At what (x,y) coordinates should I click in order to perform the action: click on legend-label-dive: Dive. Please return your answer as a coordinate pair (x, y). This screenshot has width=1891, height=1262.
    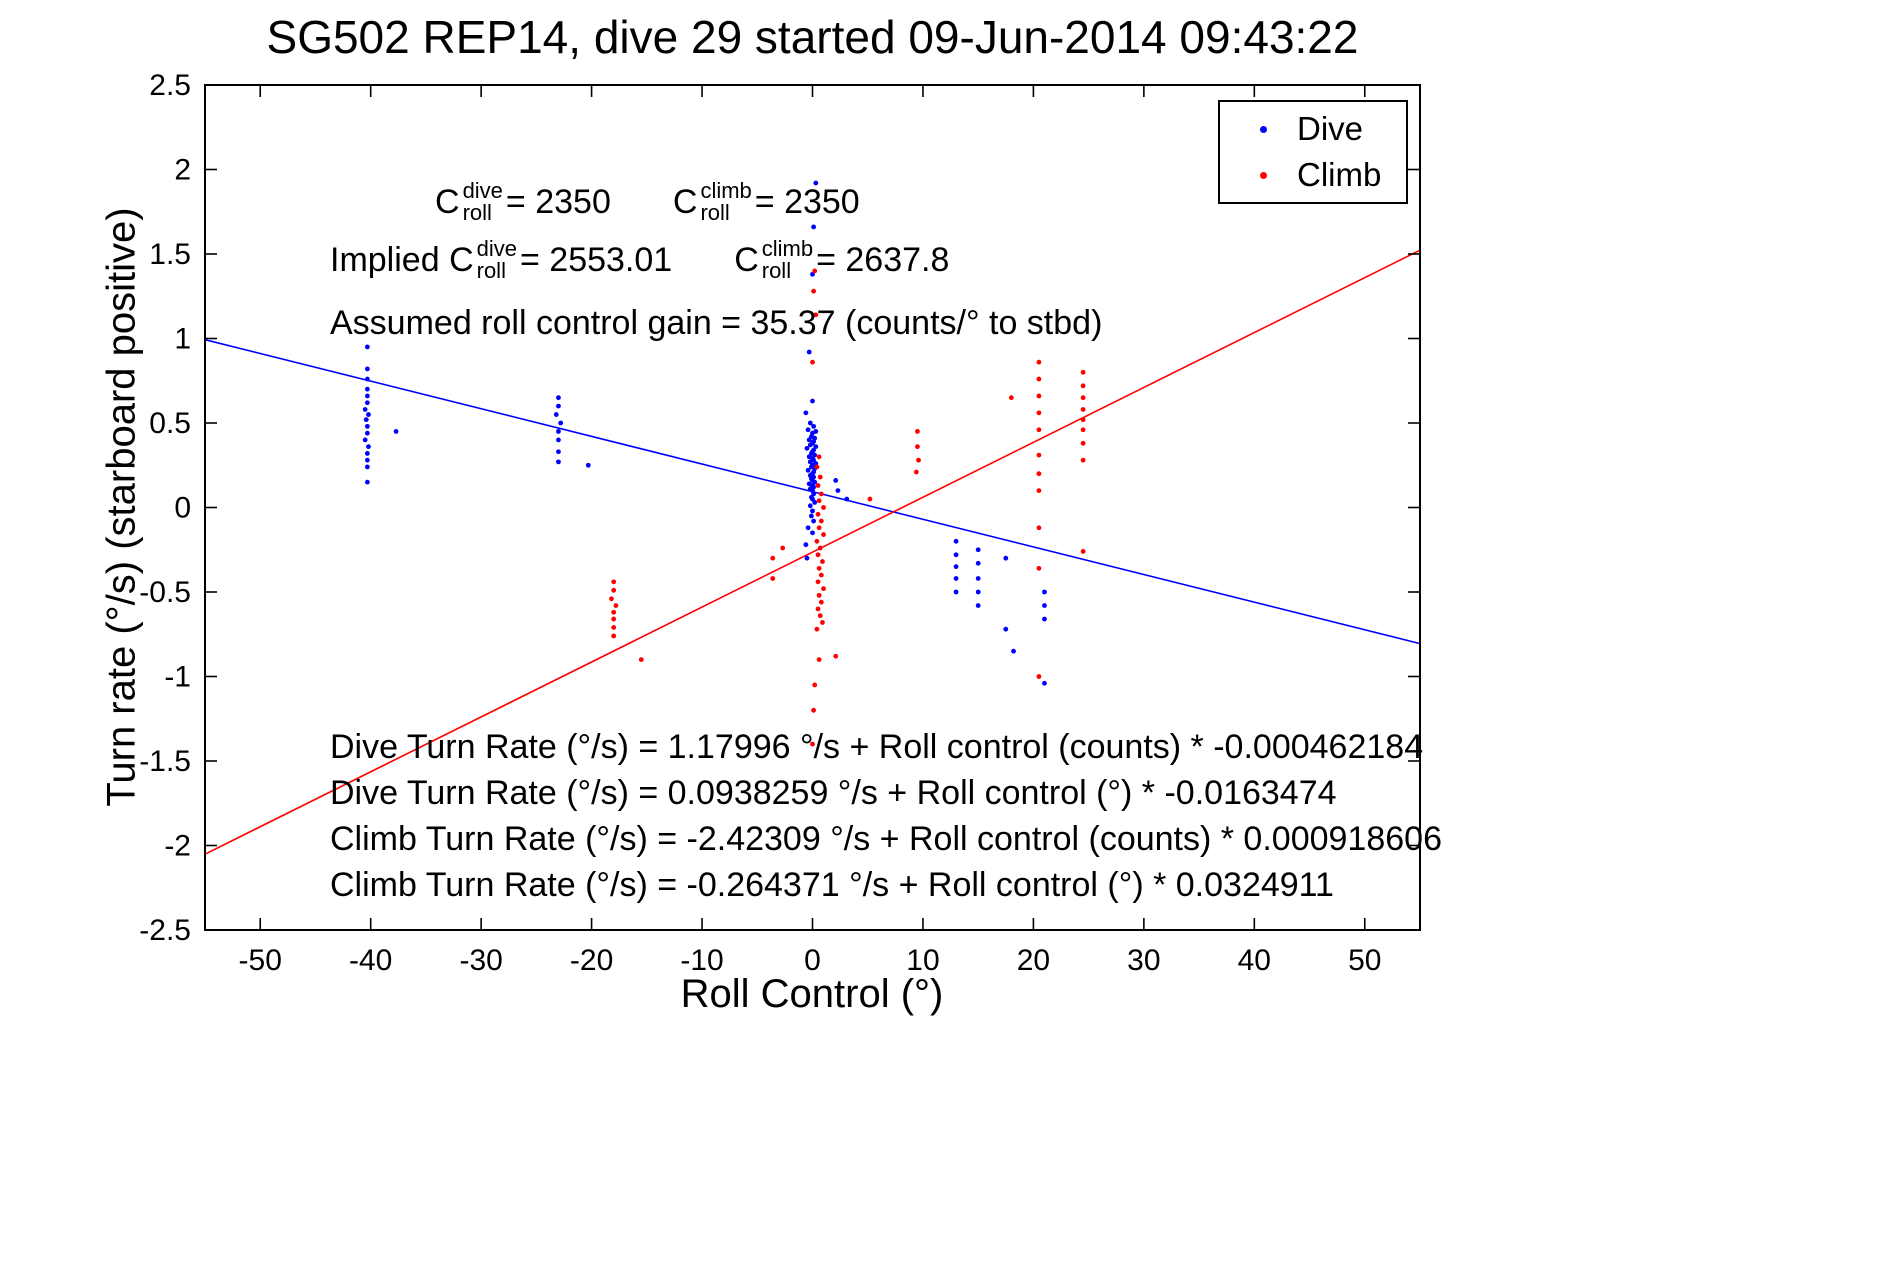
    Looking at the image, I should click on (1330, 128).